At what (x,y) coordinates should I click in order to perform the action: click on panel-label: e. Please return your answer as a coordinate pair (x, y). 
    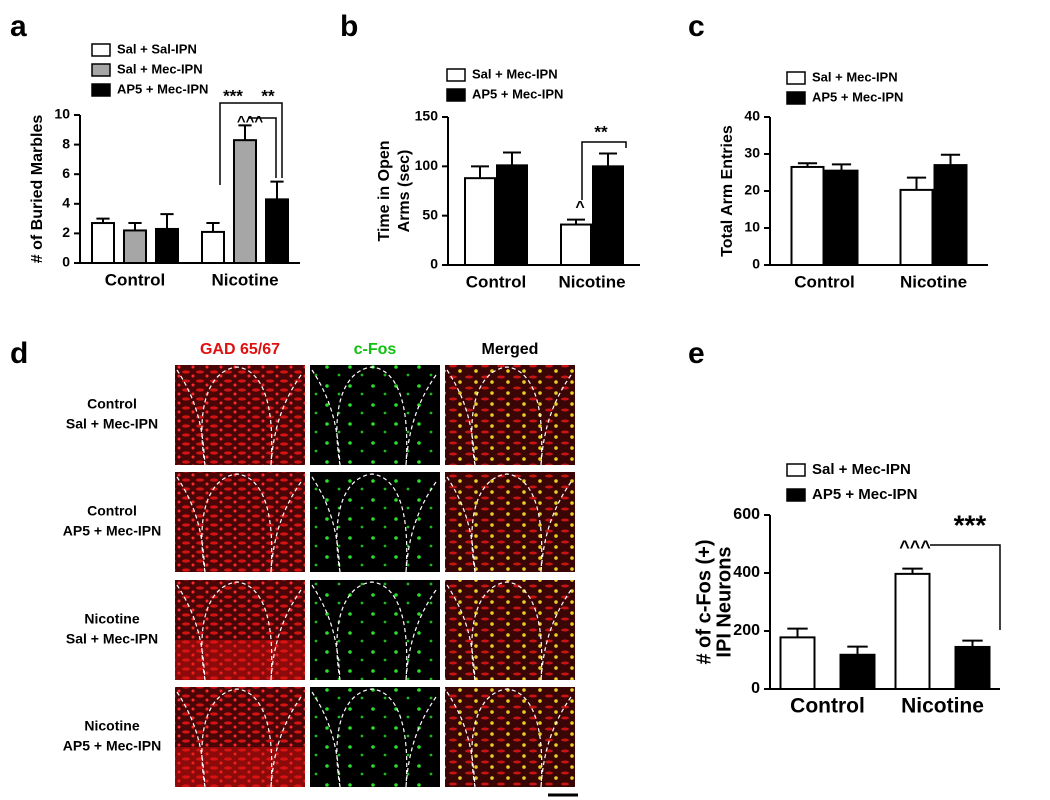
    Looking at the image, I should click on (696, 353).